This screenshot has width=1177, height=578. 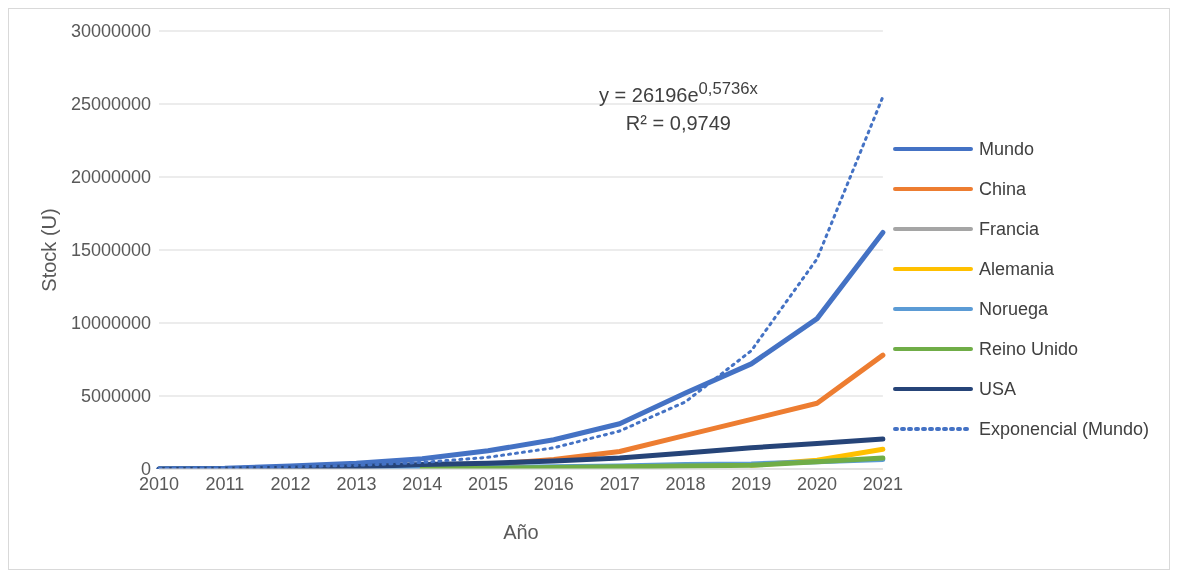 I want to click on x-tick-label: 2012, so click(x=290, y=483).